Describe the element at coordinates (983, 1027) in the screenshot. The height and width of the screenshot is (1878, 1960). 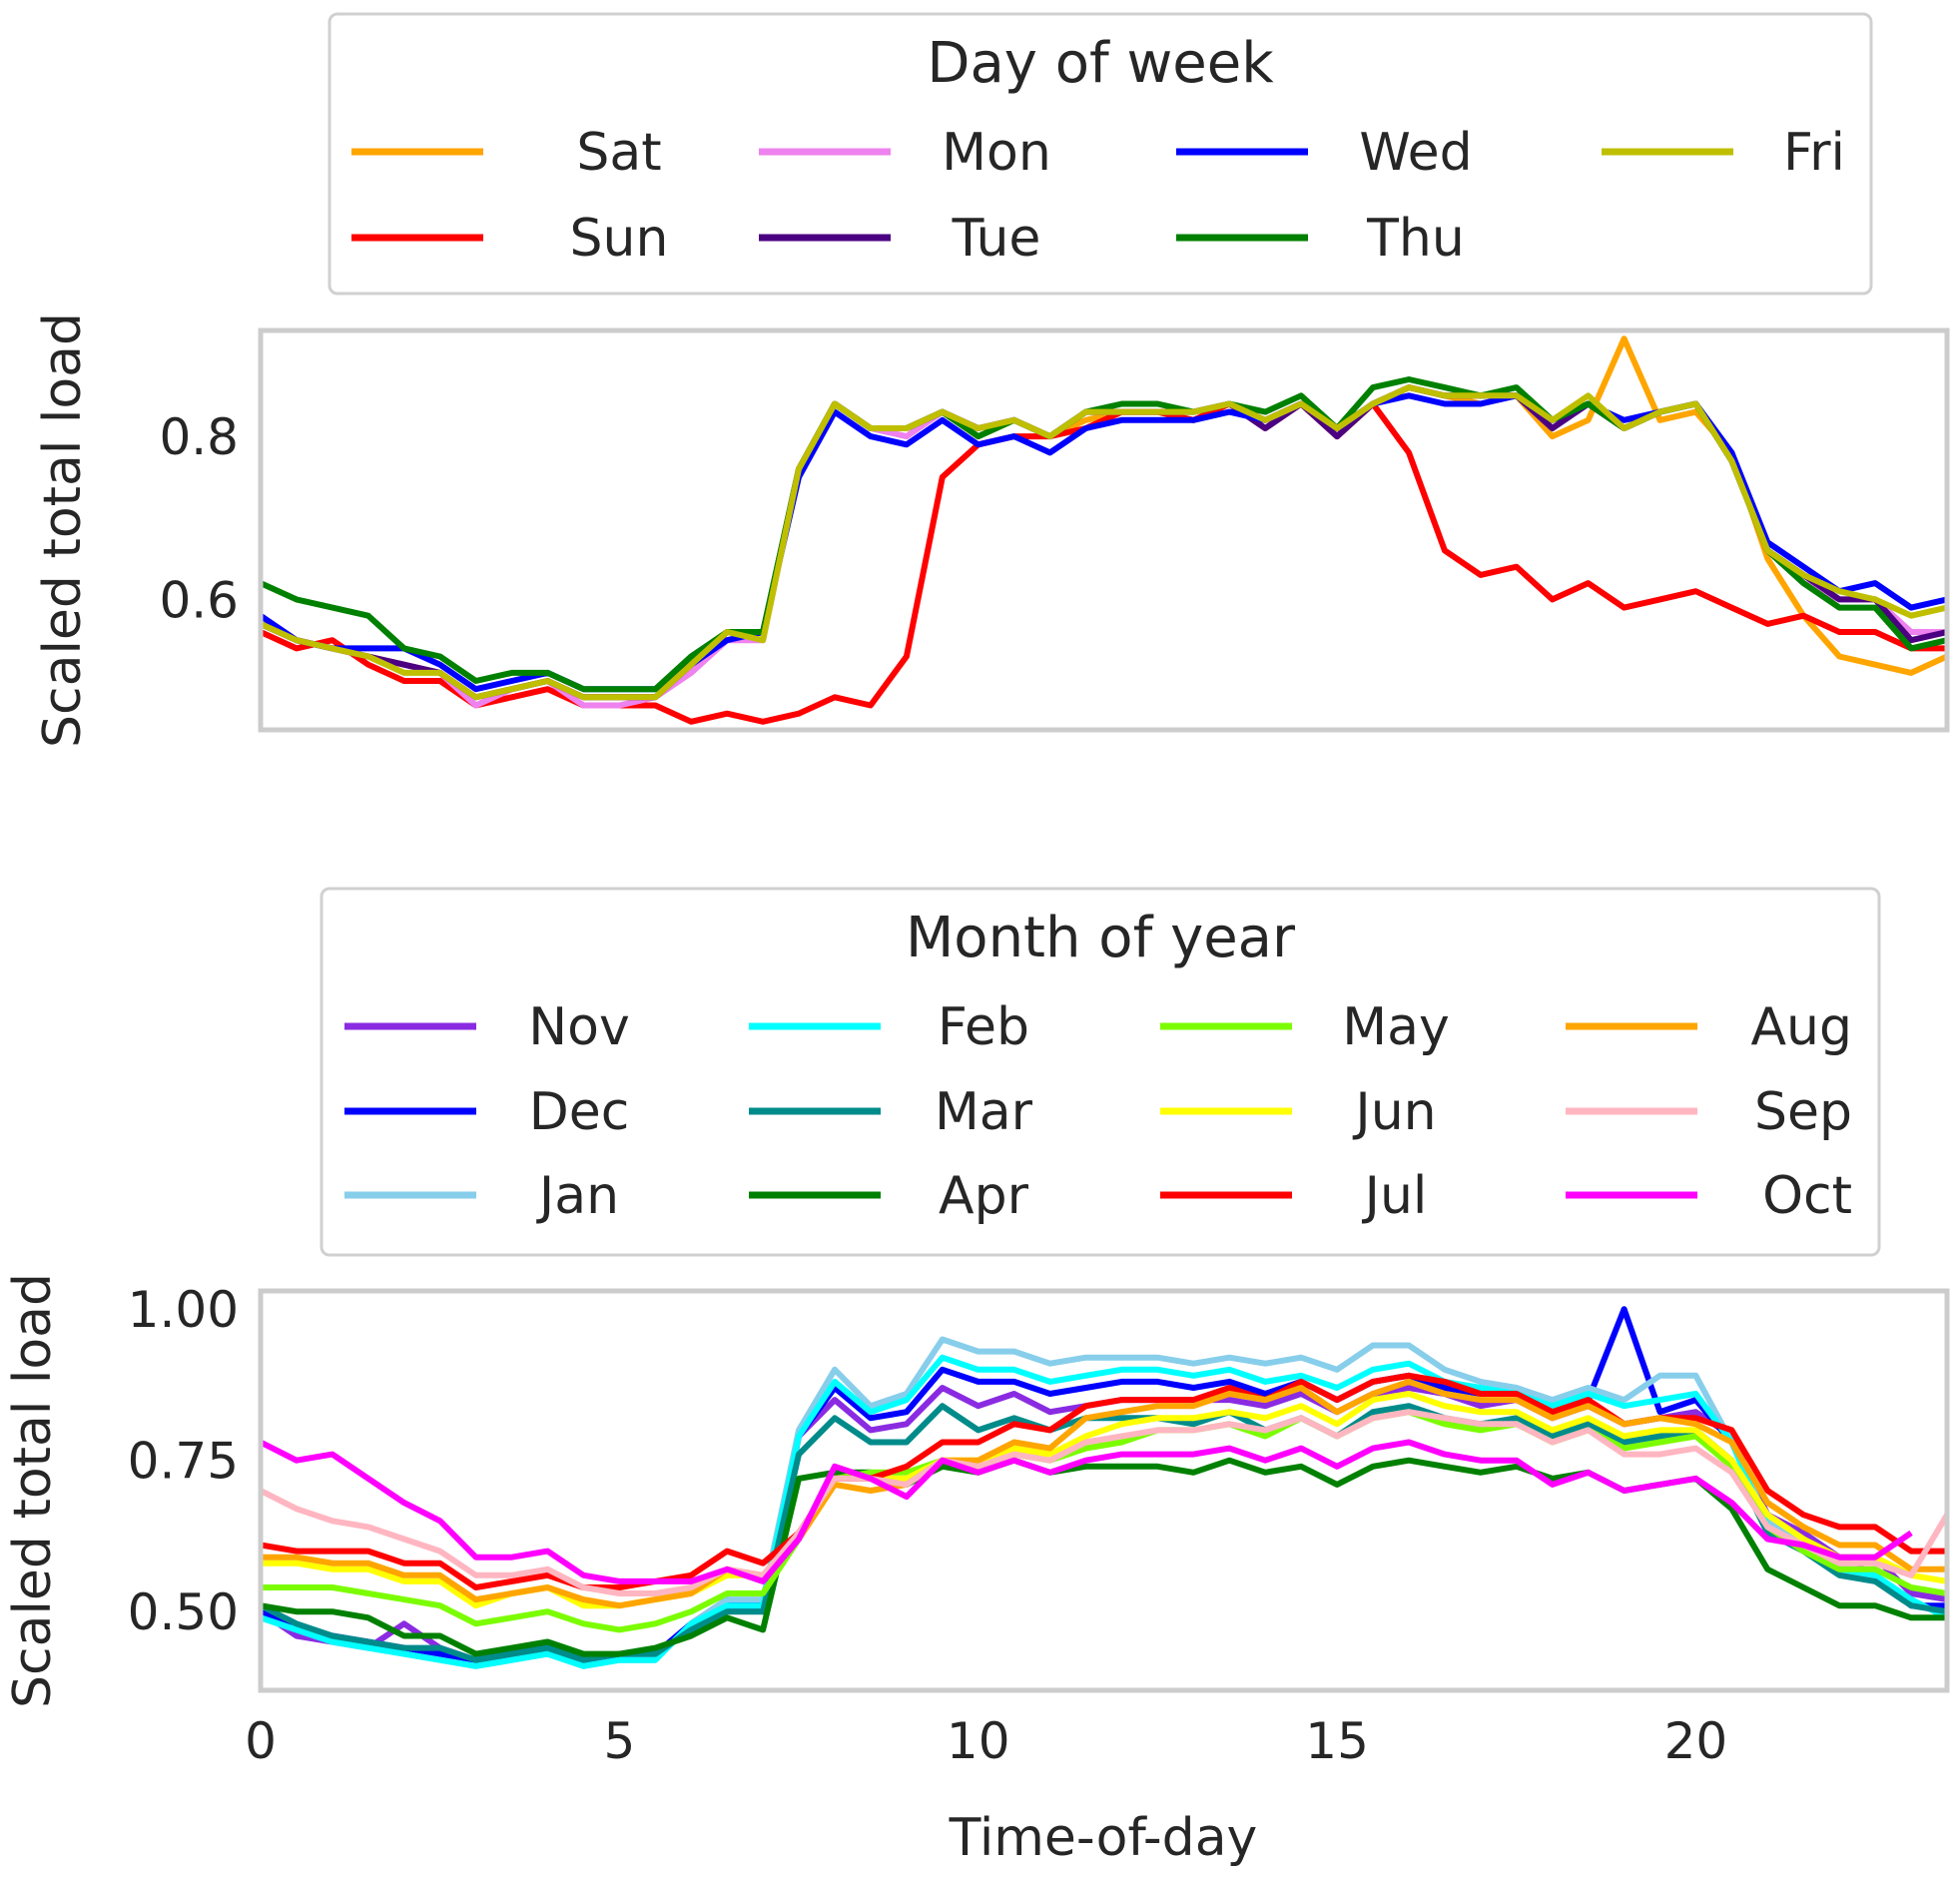
I see `month-legend-label: Feb` at that location.